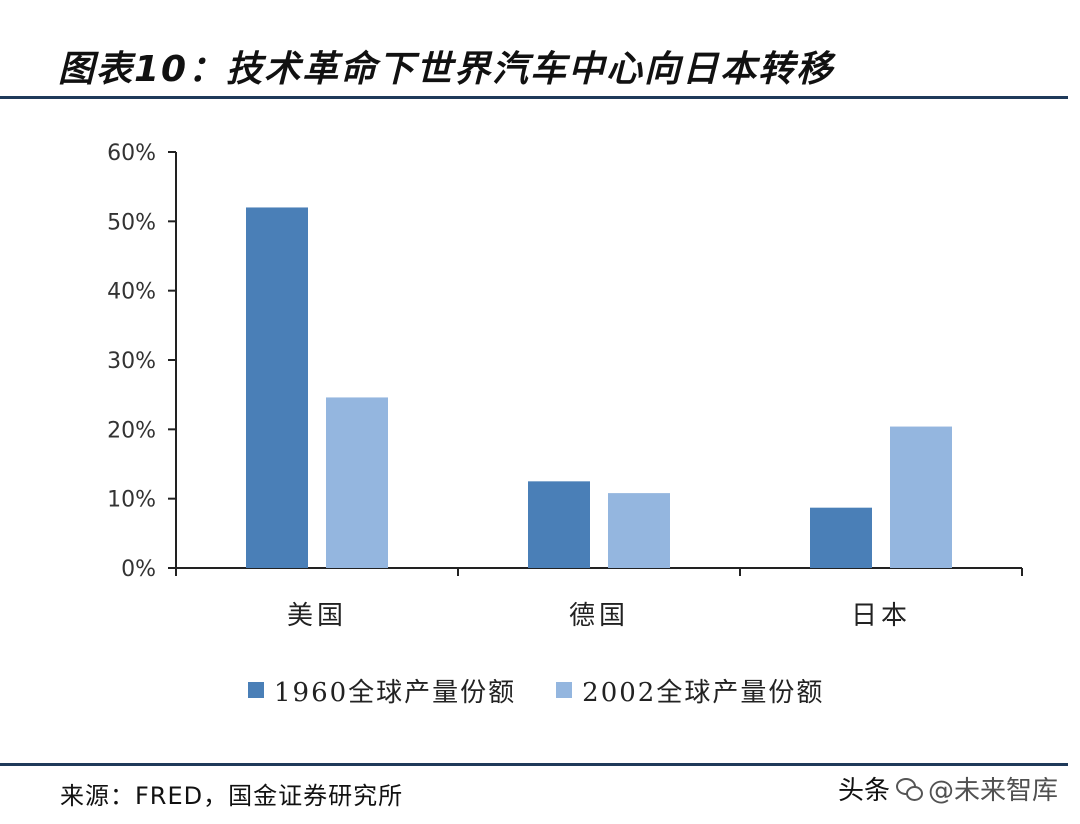  What do you see at coordinates (131, 500) in the screenshot?
I see `y-tick-label: 10%` at bounding box center [131, 500].